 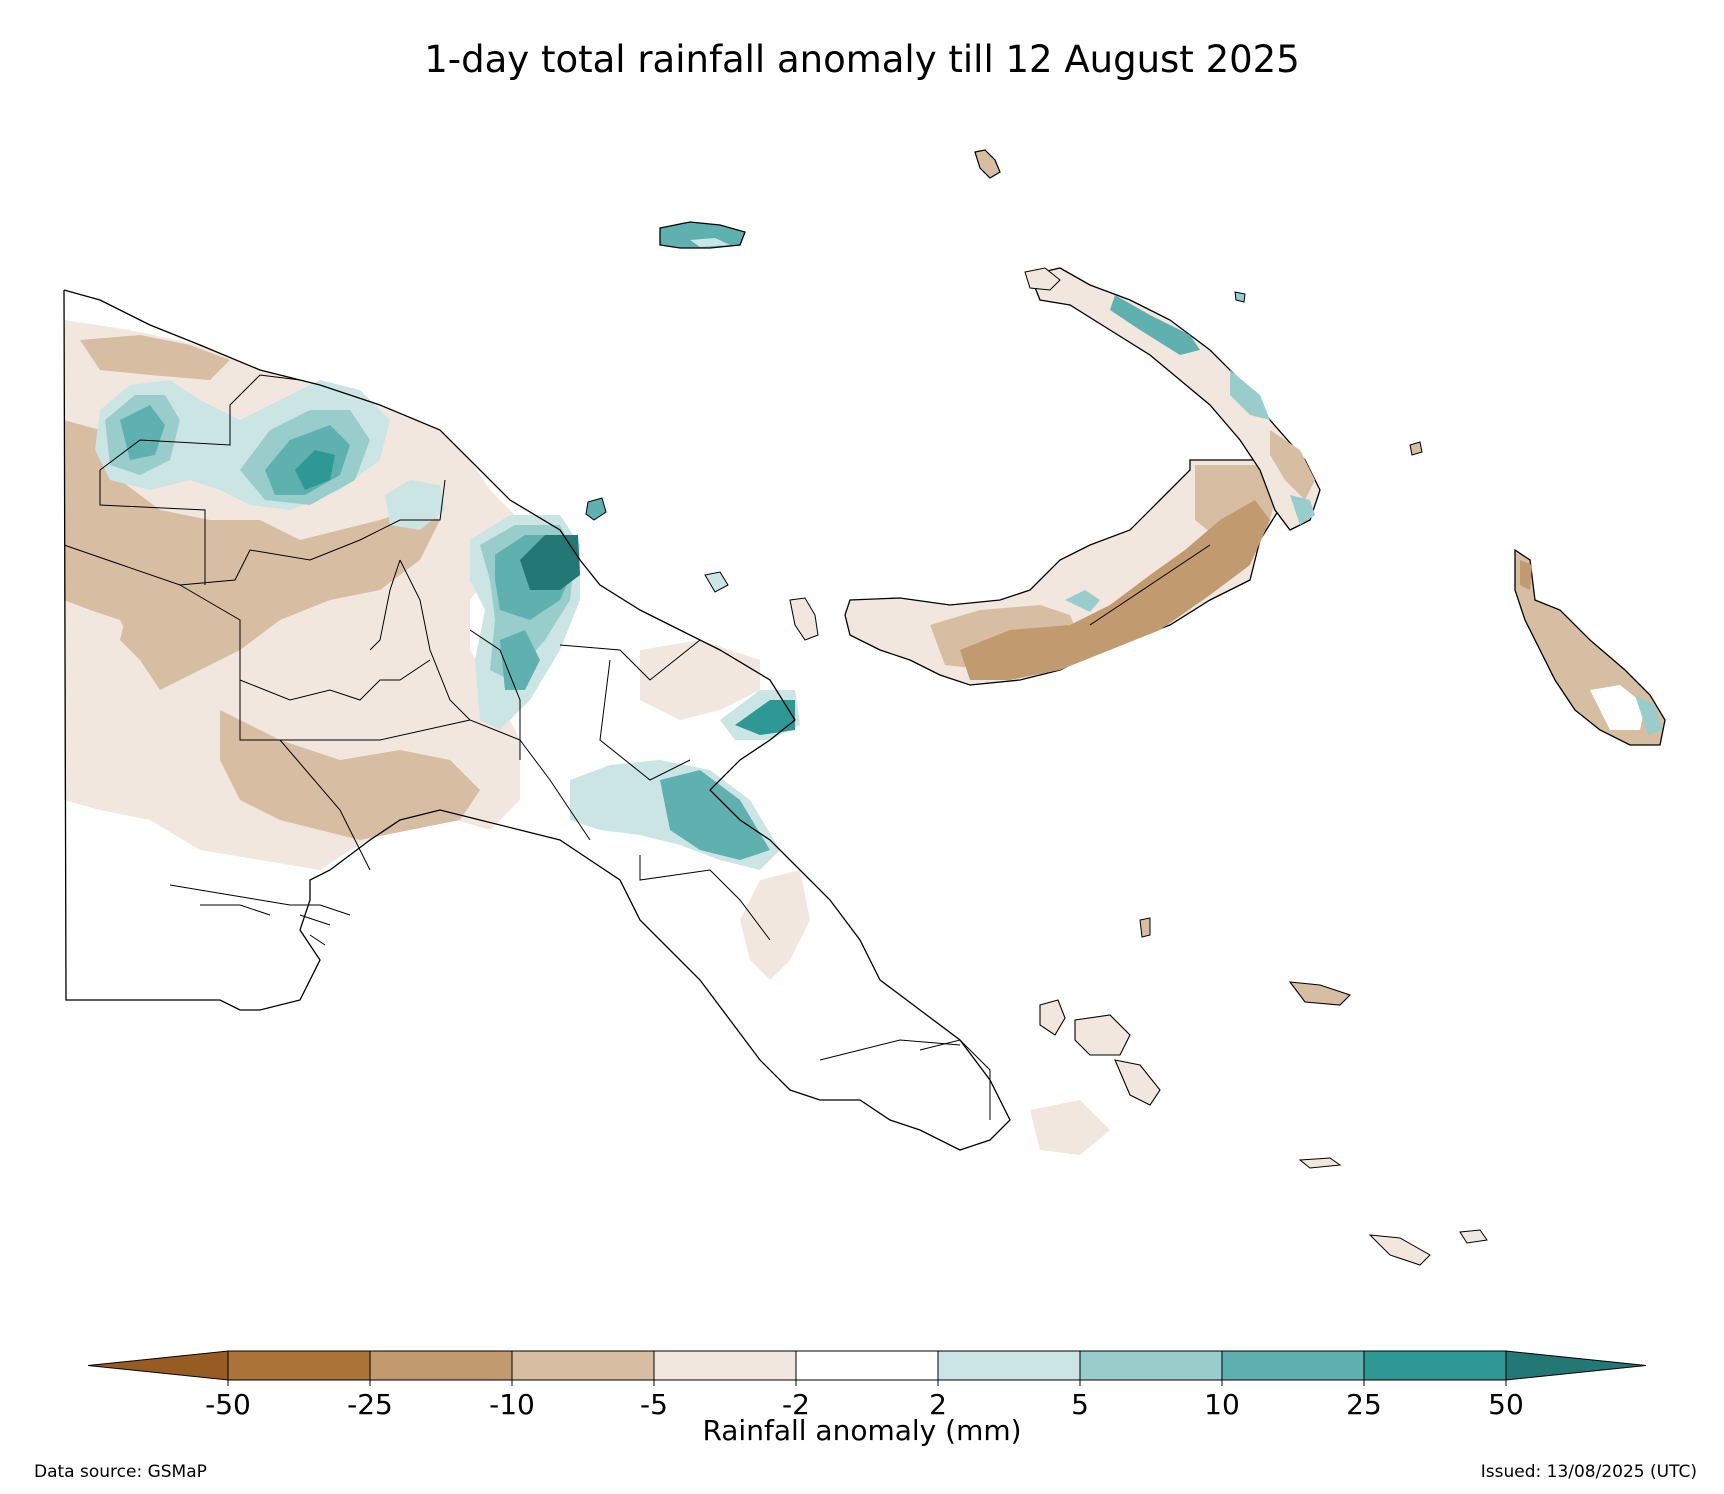 What do you see at coordinates (804, 619) in the screenshot?
I see `umboi-island` at bounding box center [804, 619].